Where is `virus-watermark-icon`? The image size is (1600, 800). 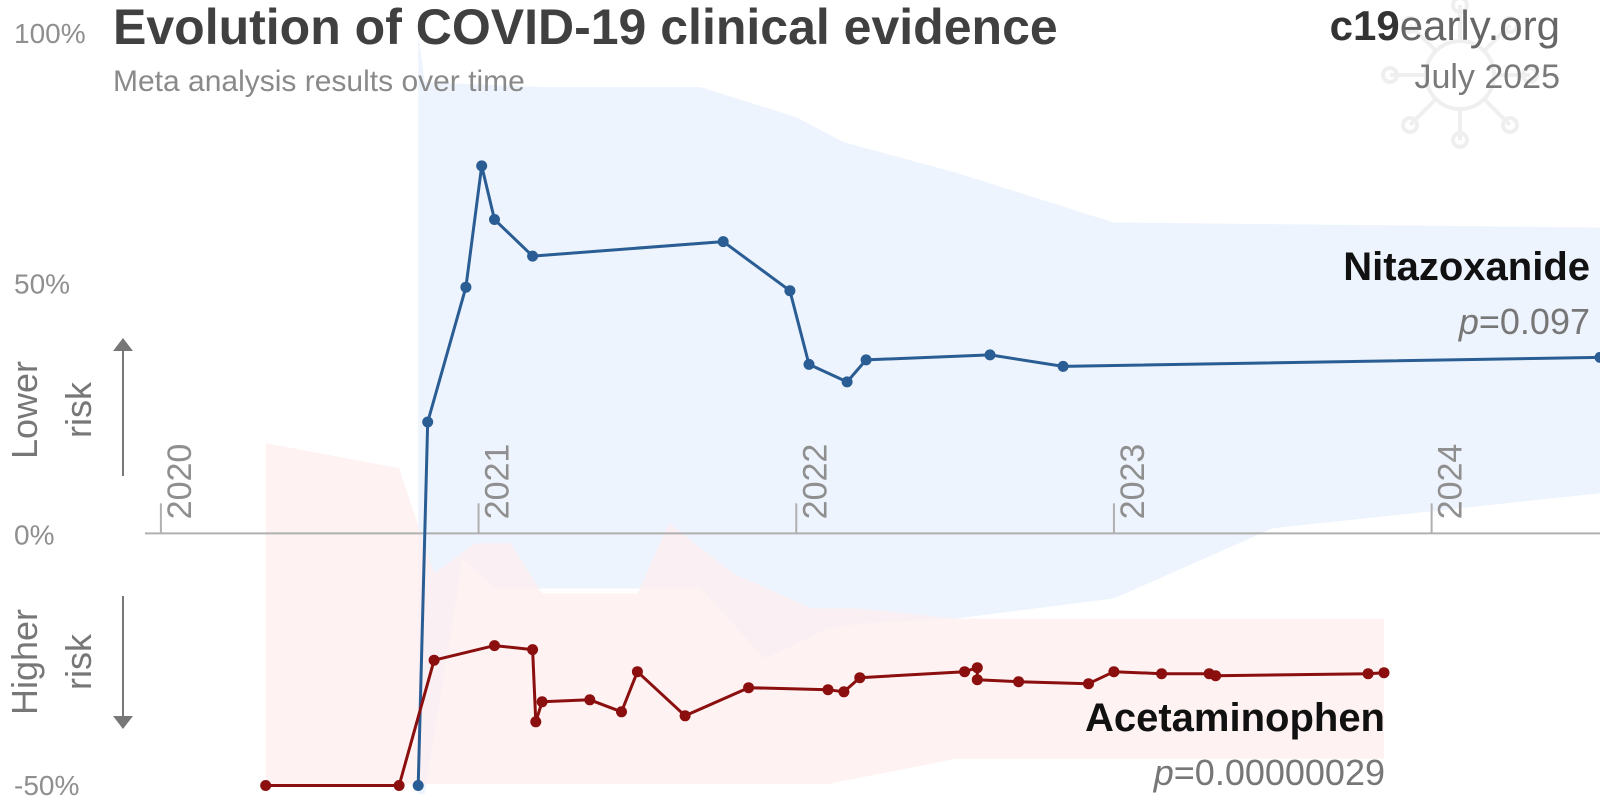 virus-watermark-icon is located at coordinates (1460, 74).